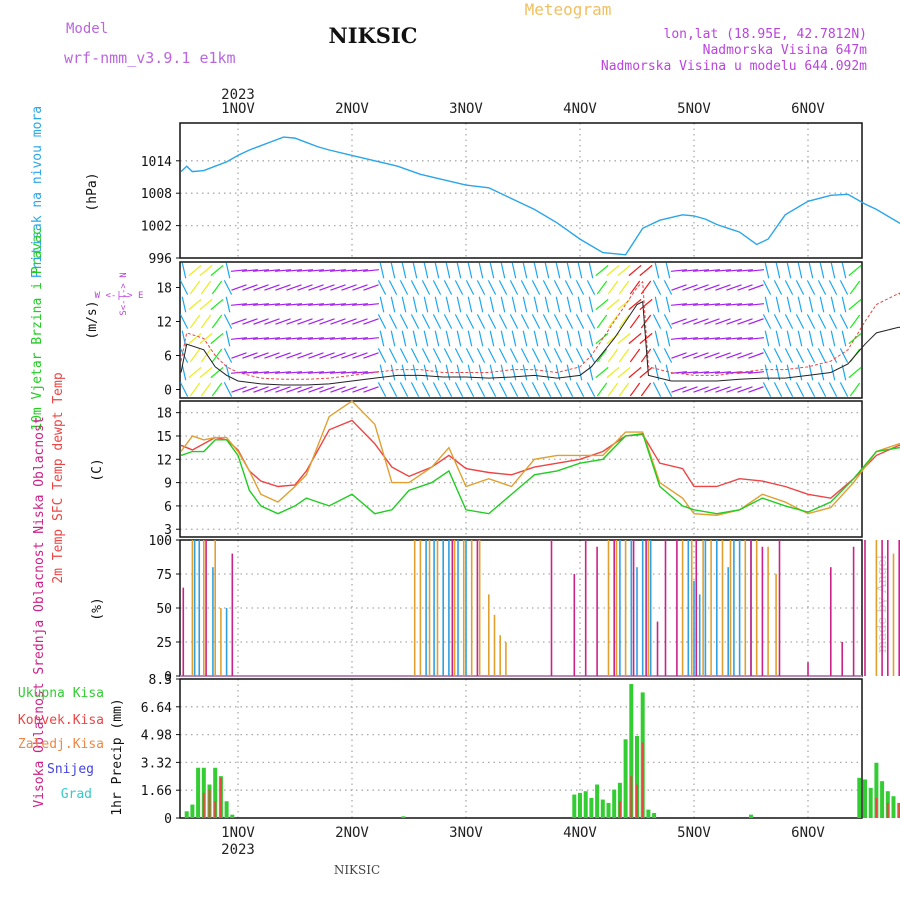 This screenshot has width=900, height=900. Describe the element at coordinates (164, 609) in the screenshot. I see `y-tick-label: 50` at that location.